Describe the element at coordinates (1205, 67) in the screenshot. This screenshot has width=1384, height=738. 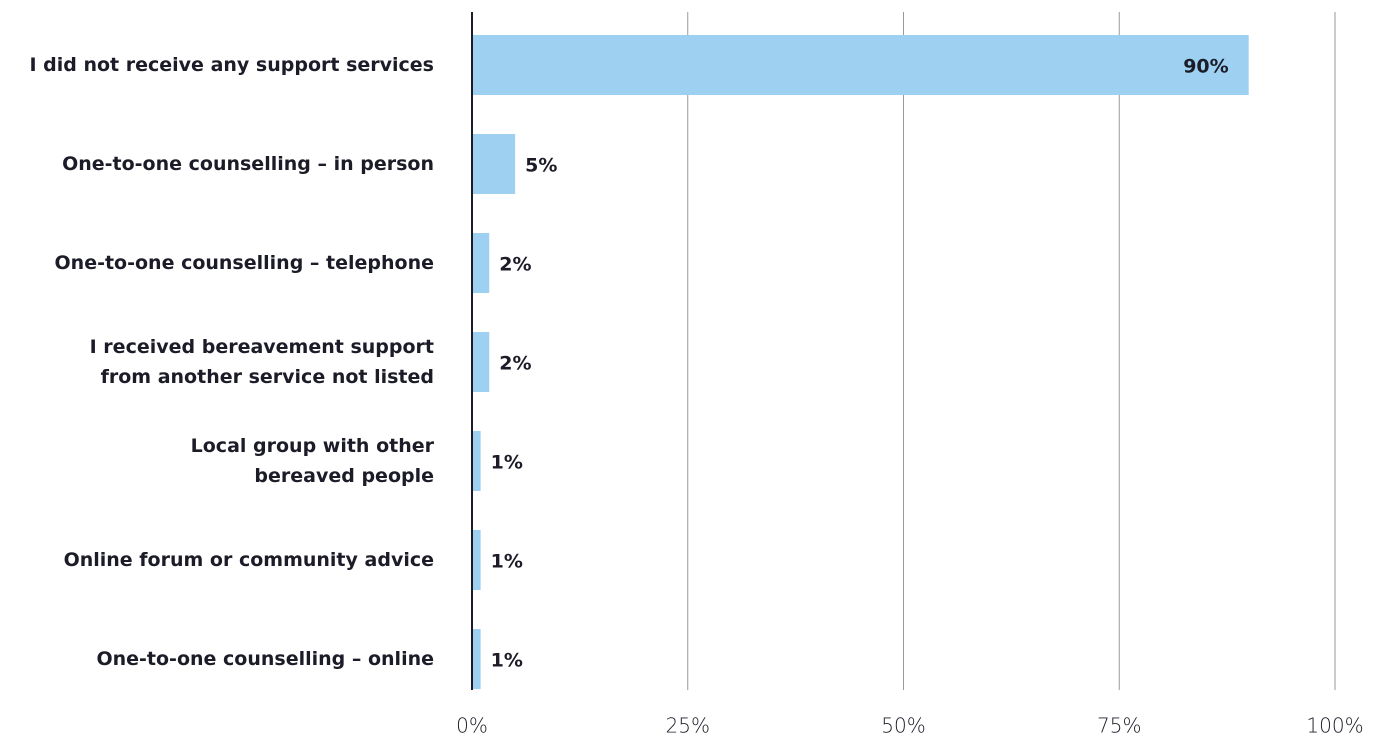
I see `value-label: 90%` at that location.